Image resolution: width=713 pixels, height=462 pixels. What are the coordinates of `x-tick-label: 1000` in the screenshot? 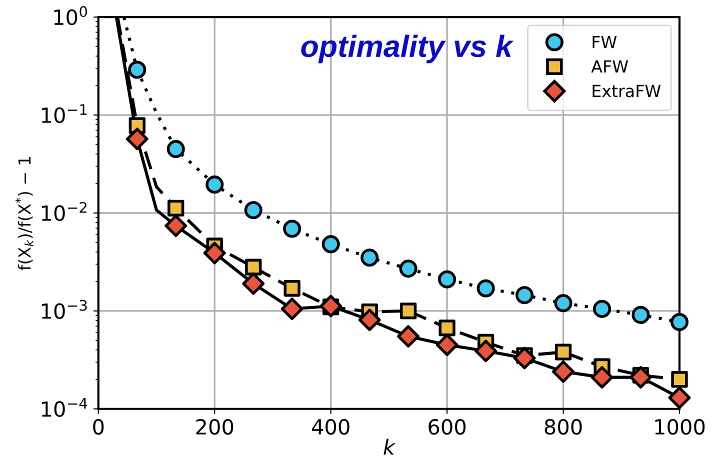 It's located at (680, 426).